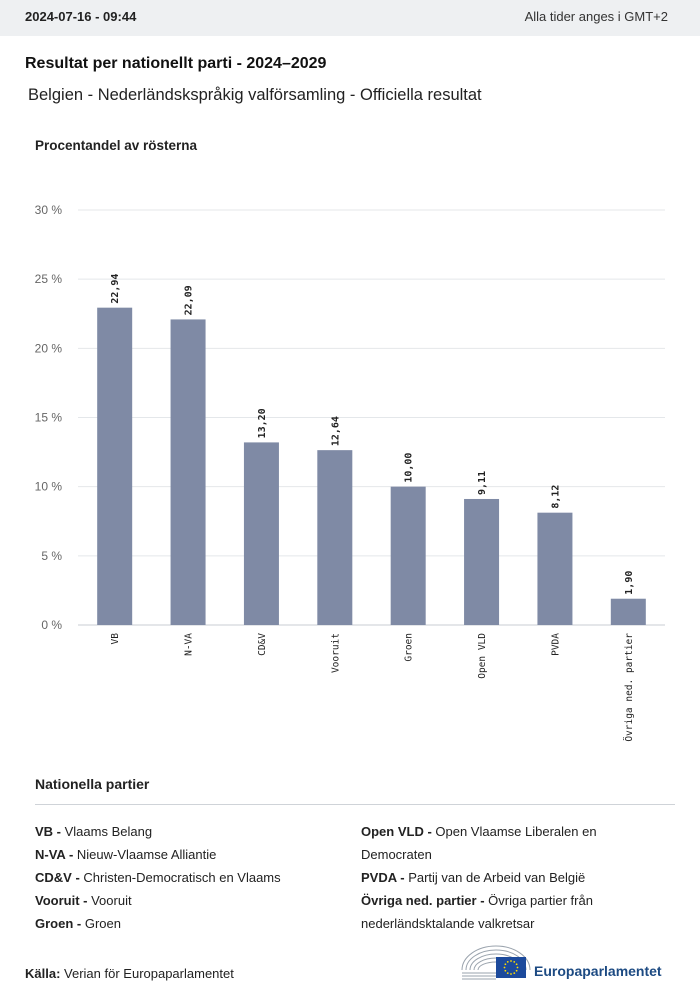 The height and width of the screenshot is (1000, 700). I want to click on legend-entry: PVDA - Partij van de Arbeid van België, so click(511, 877).